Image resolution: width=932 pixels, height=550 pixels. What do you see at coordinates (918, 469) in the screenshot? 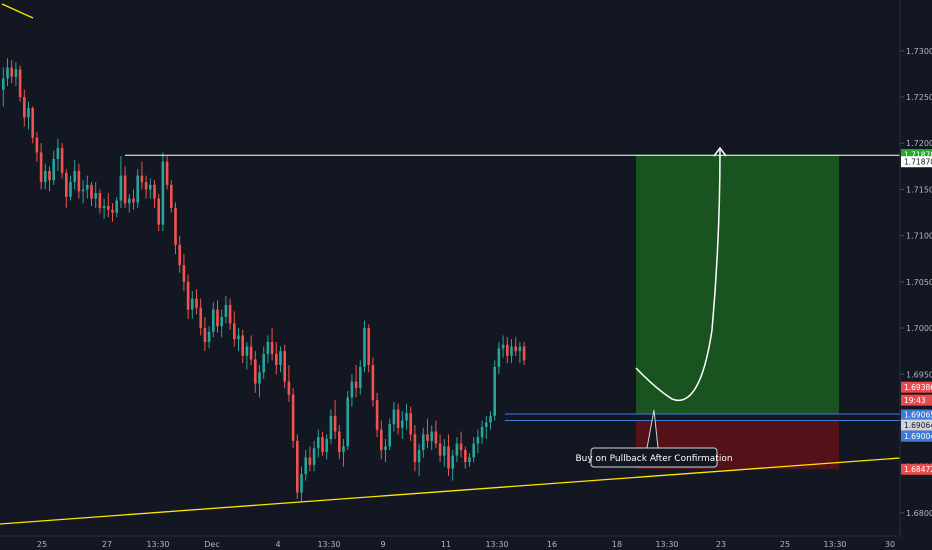
I see `price-tag-label: 1.68472` at bounding box center [918, 469].